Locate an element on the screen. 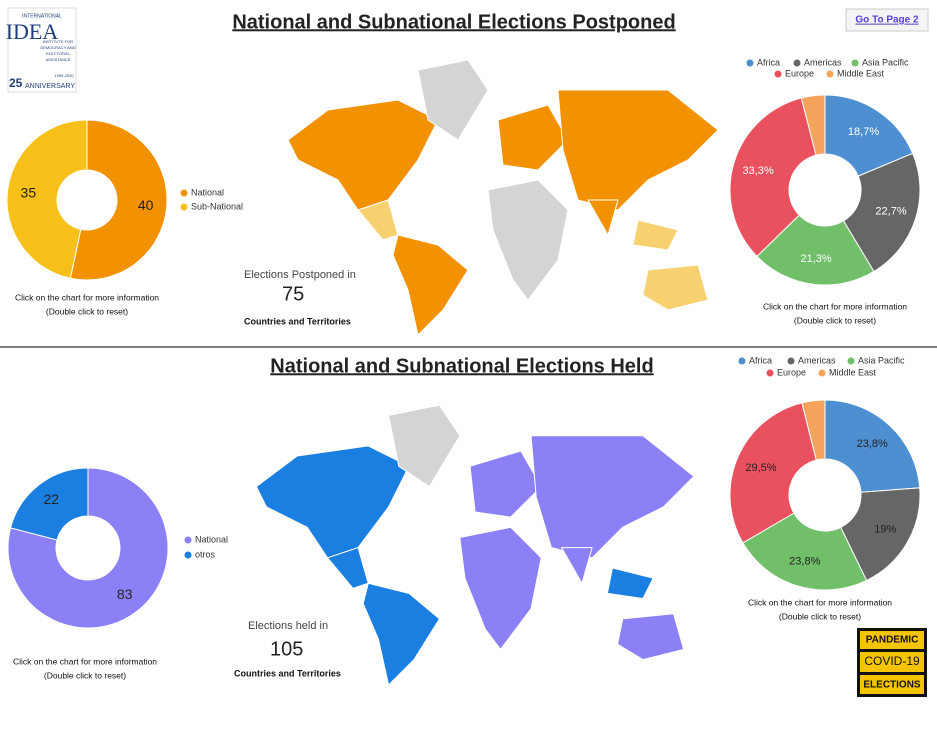  section-title: National and Subnational Elections Held is located at coordinates (461, 366).